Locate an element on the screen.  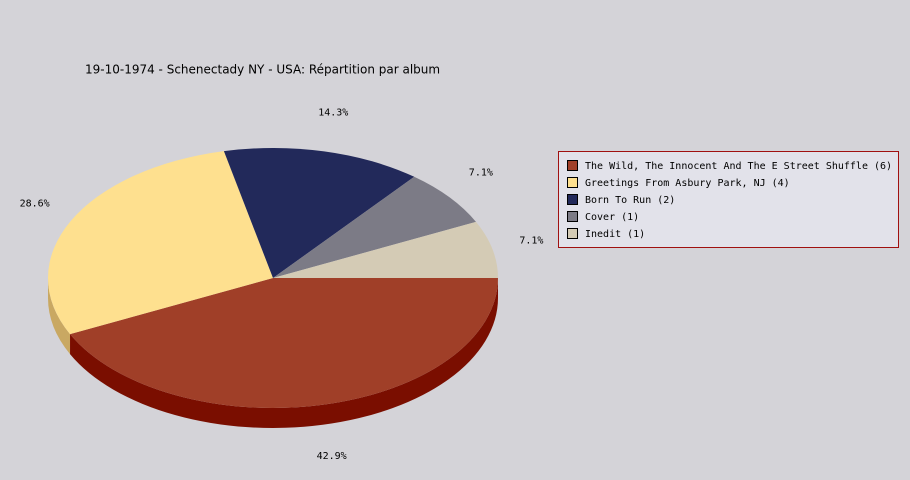
legend-label: Greetings From Asbury Park, NJ (4) is located at coordinates (687, 183).